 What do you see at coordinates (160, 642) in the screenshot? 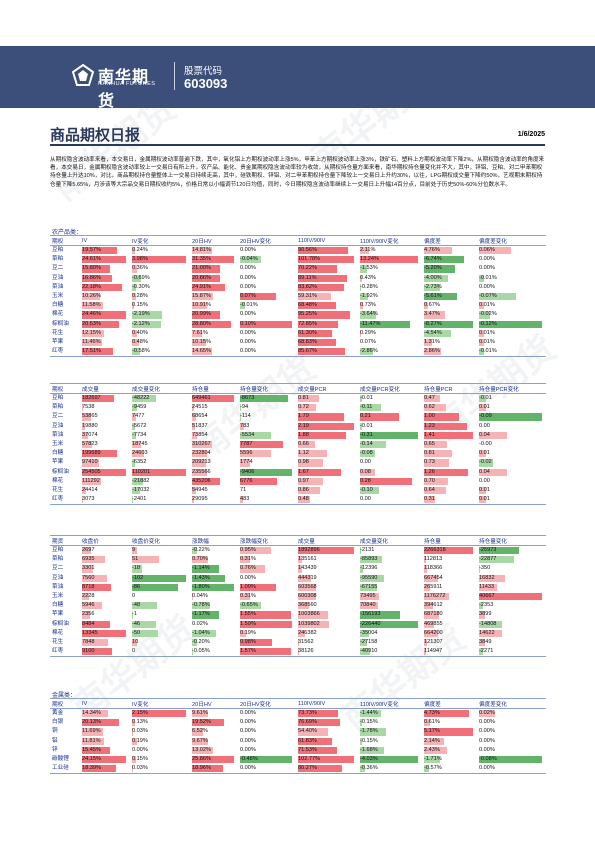
I see `table-cell: 10` at bounding box center [160, 642].